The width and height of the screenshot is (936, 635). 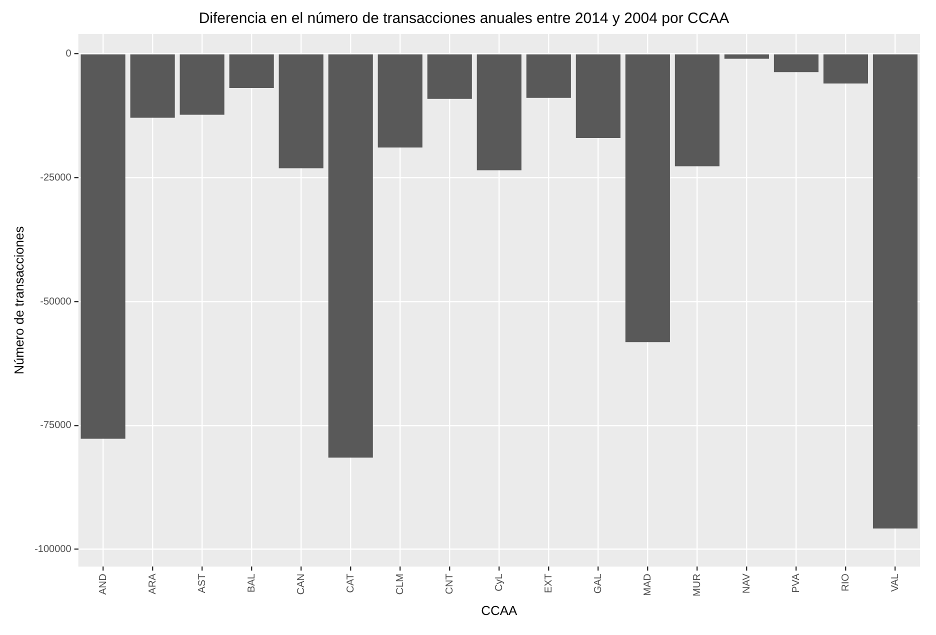 What do you see at coordinates (350, 583) in the screenshot?
I see `x-tick-label: CAT` at bounding box center [350, 583].